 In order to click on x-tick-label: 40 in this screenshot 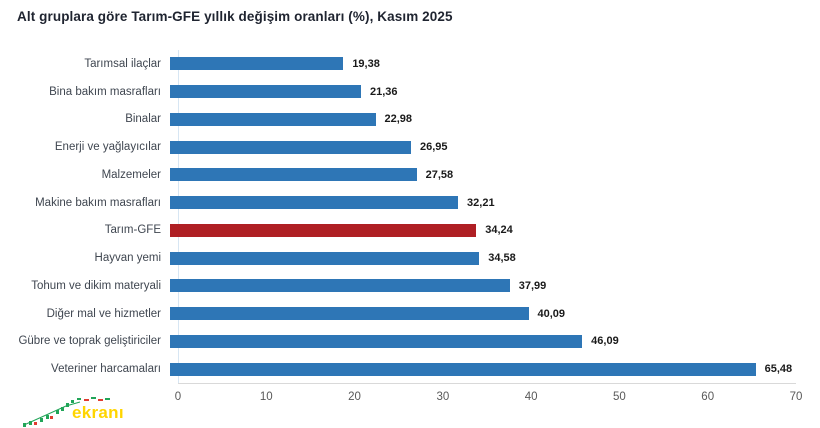, I will do `click(531, 397)`.